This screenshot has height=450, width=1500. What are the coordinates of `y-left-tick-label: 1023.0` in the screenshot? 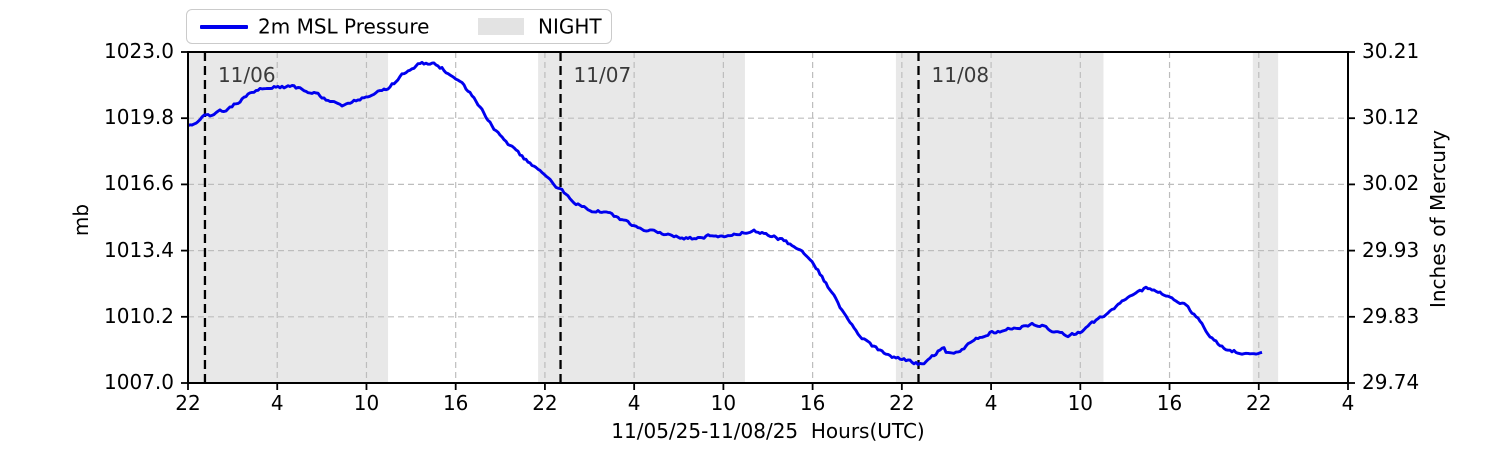 It's located at (139, 51).